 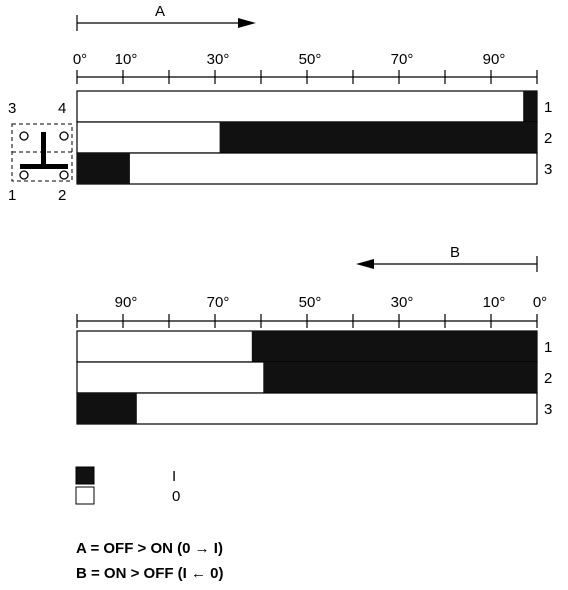 What do you see at coordinates (160, 11) in the screenshot?
I see `arrow-a-label: A` at bounding box center [160, 11].